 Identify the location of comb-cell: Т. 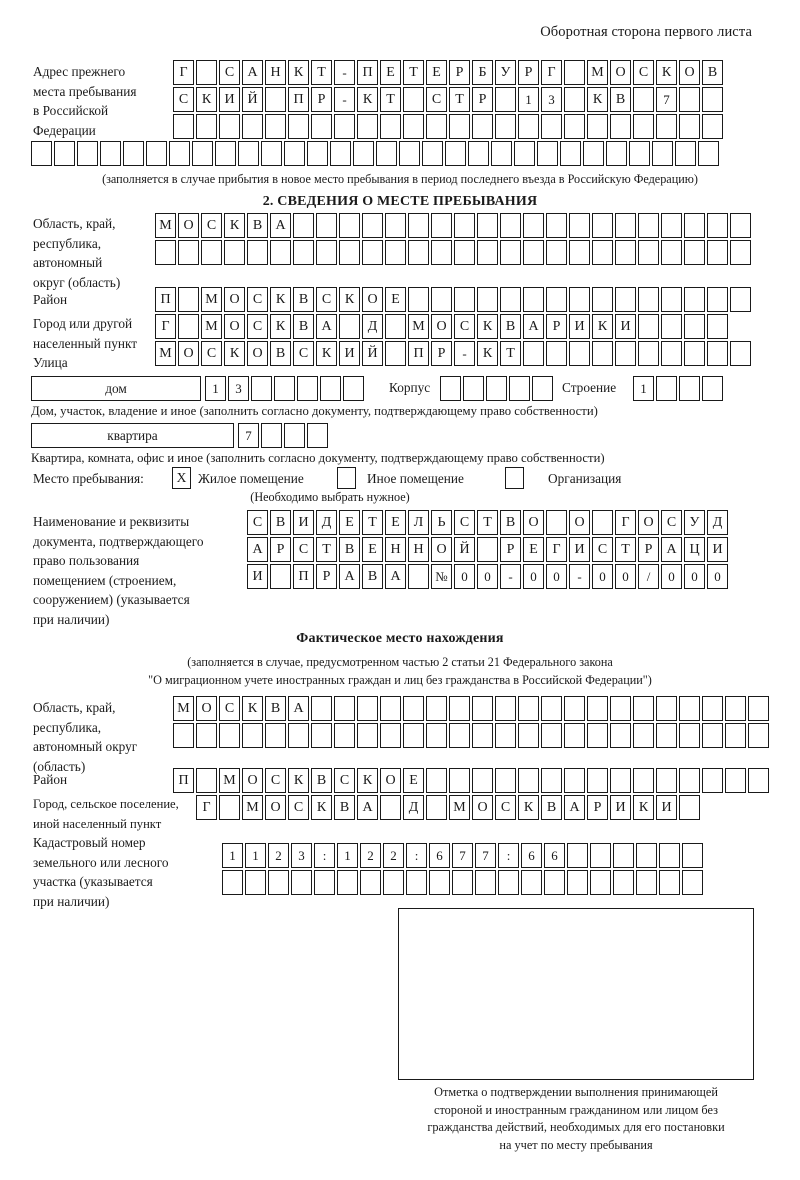
(459, 99).